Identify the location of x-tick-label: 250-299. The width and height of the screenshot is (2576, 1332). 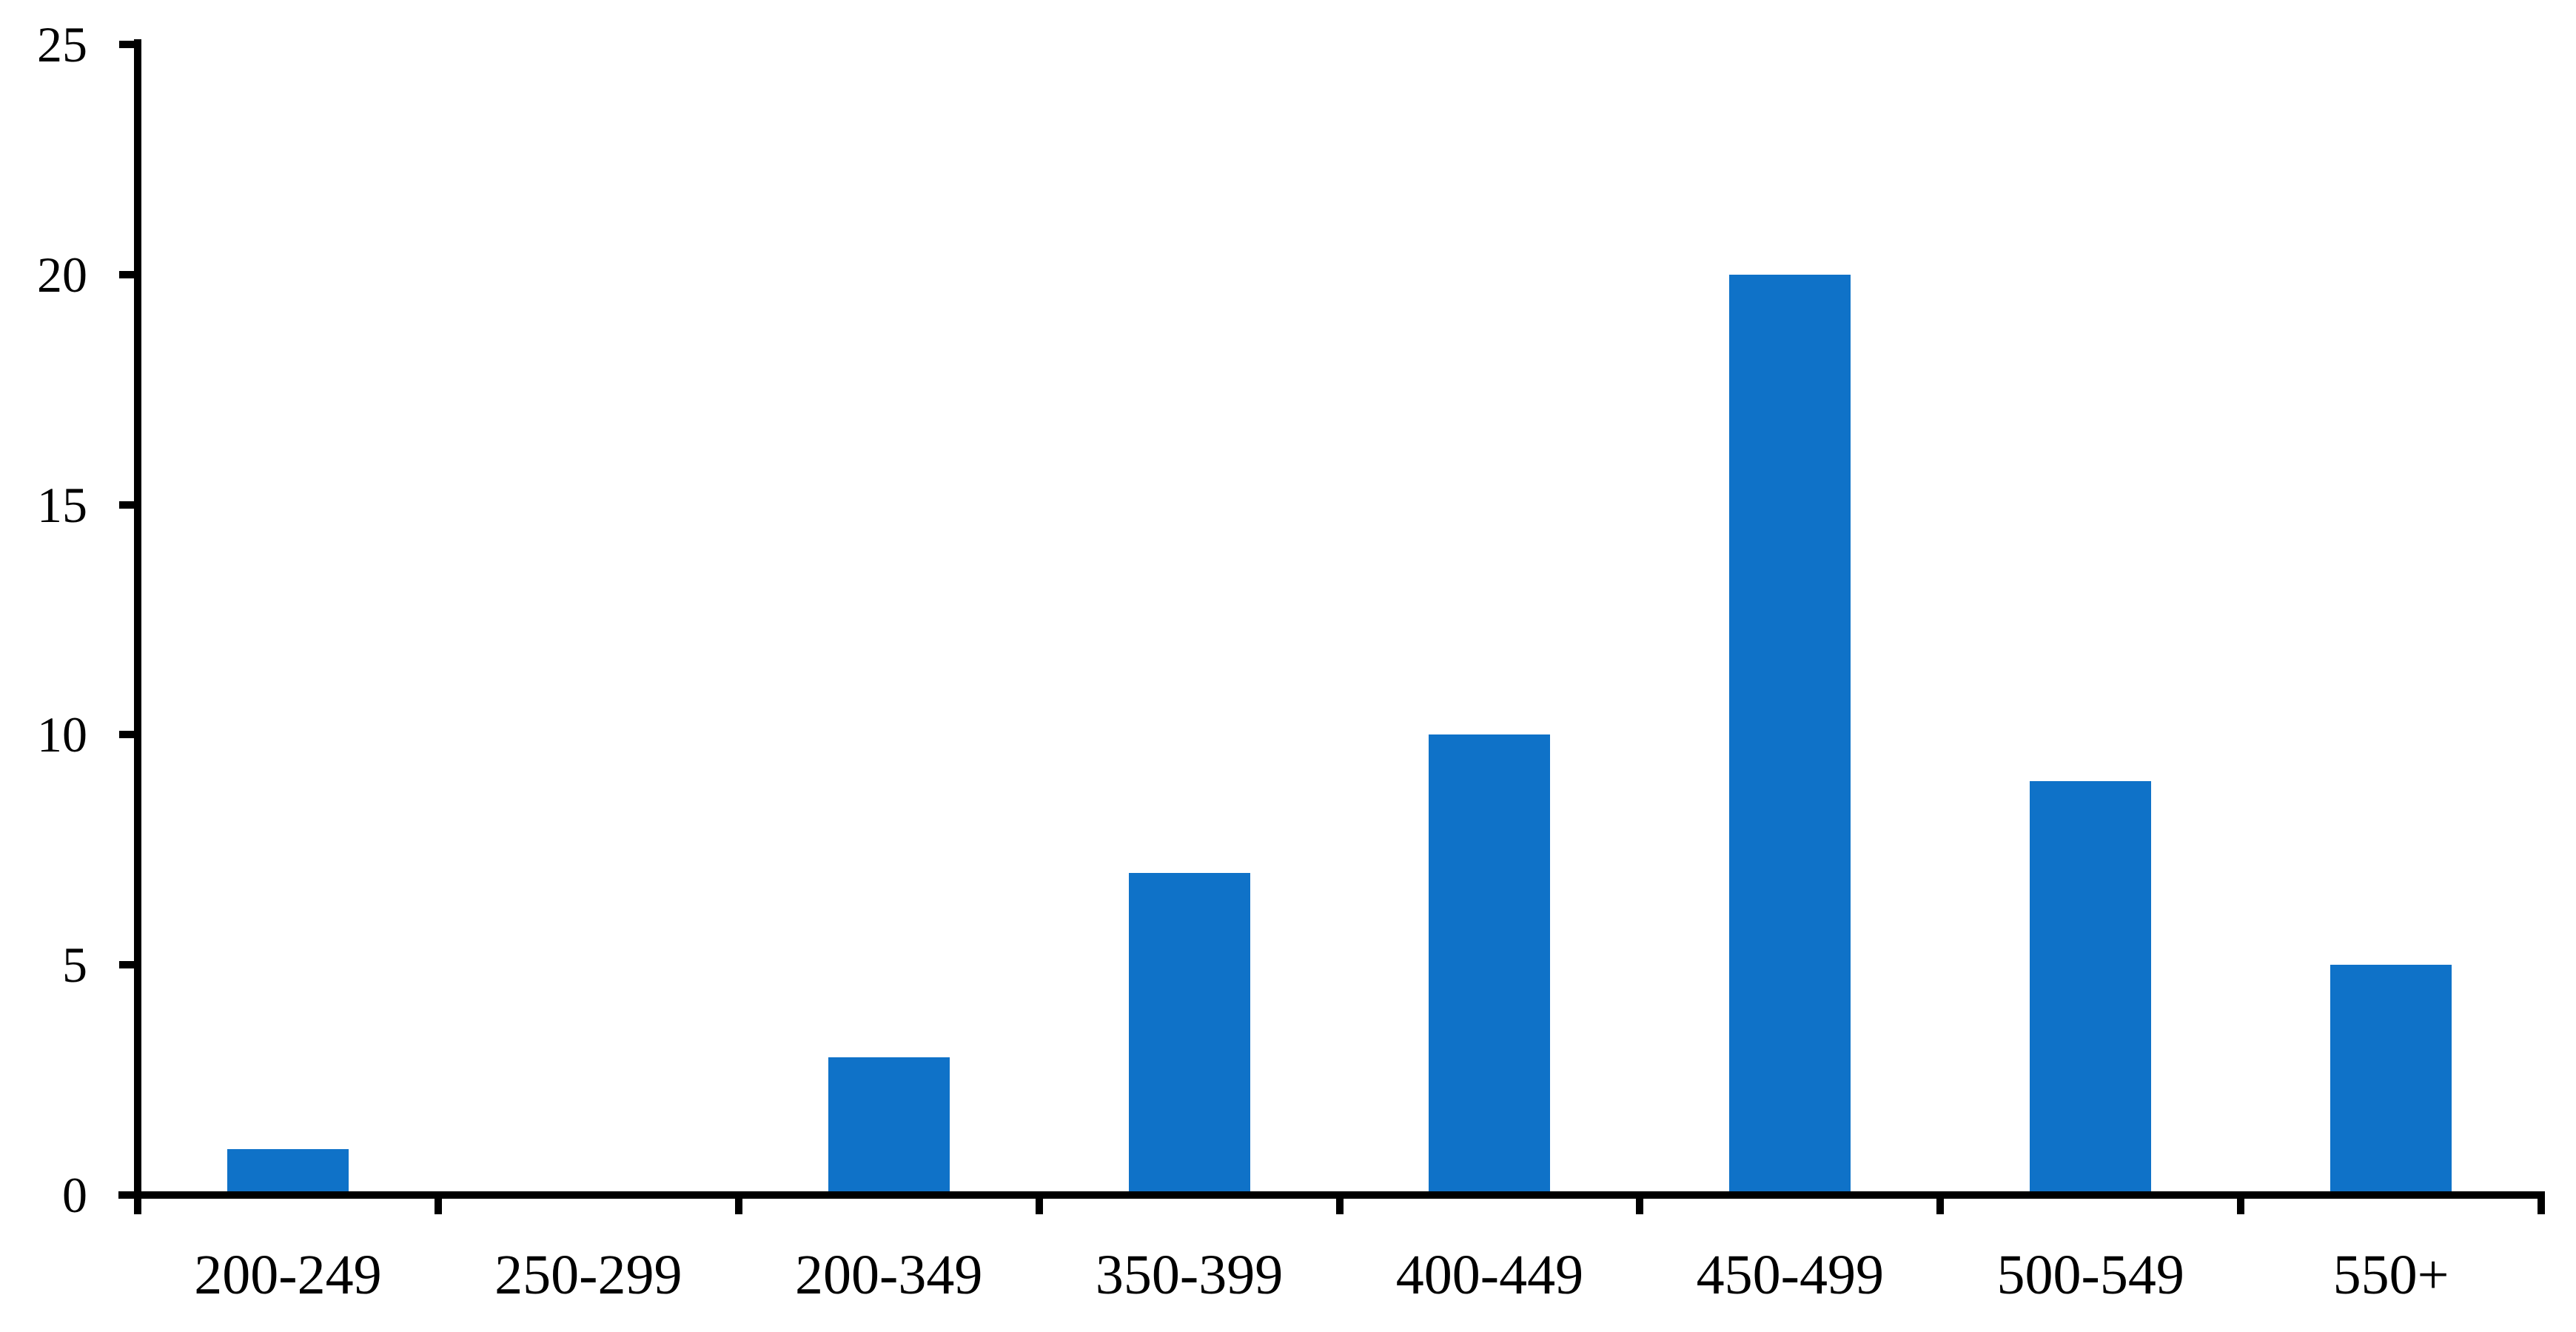
(588, 1275).